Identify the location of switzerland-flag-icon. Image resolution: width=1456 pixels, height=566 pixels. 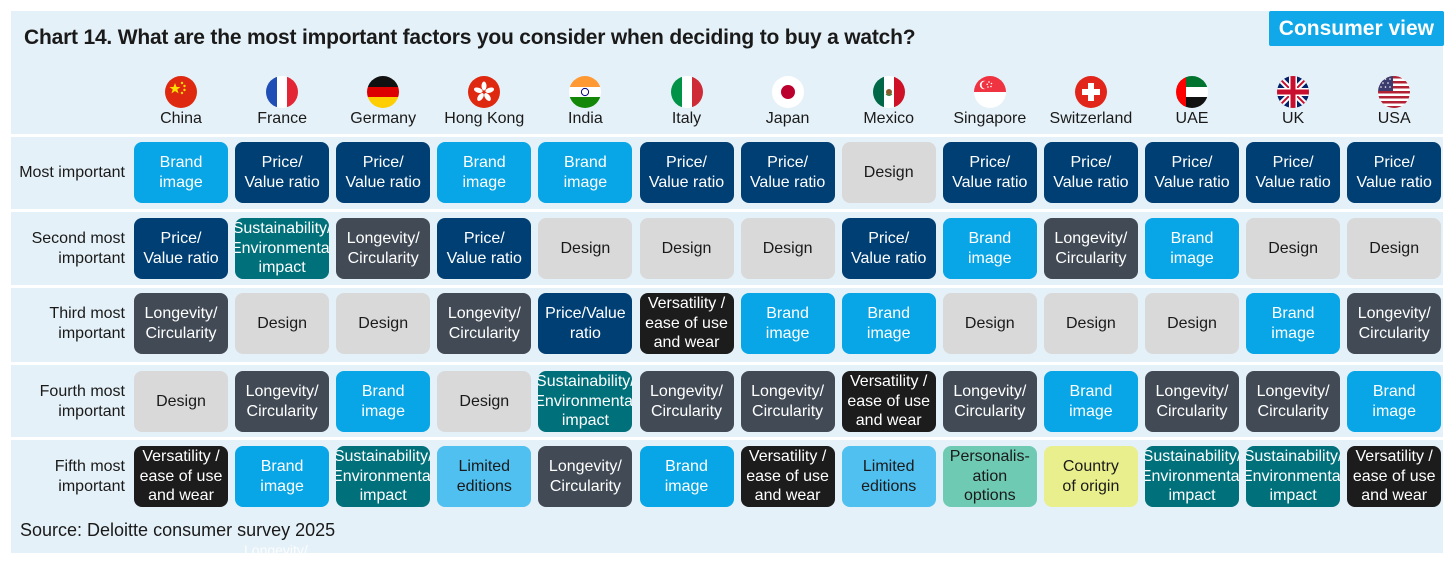
(1090, 92).